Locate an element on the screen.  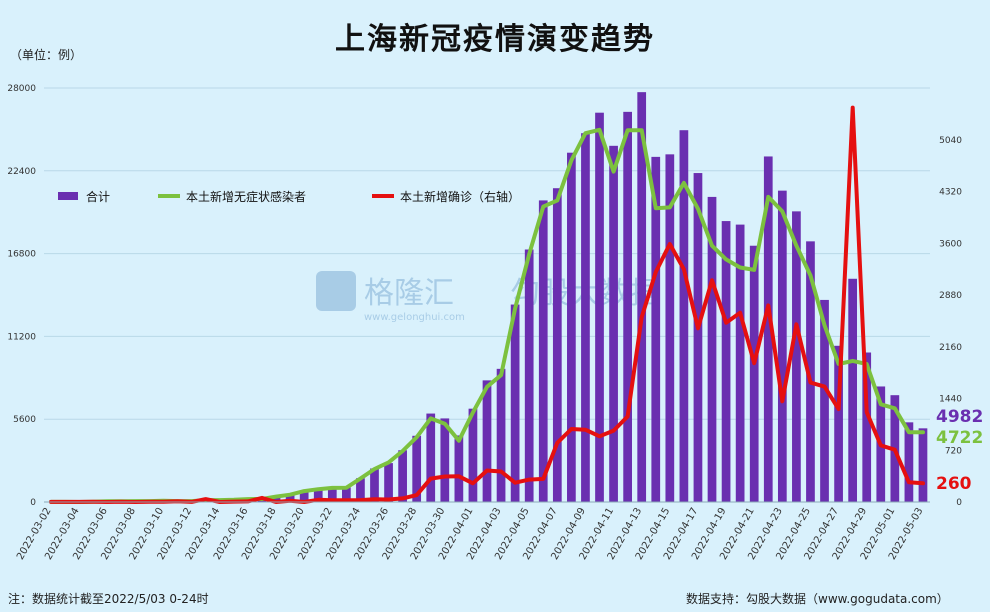
unit-label: （单位：例） is located at coordinates (46, 55).